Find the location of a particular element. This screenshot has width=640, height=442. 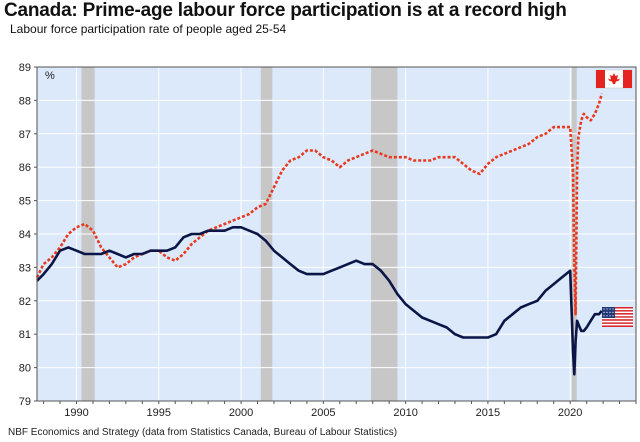

y-tick-label: 84 is located at coordinates (25, 235).